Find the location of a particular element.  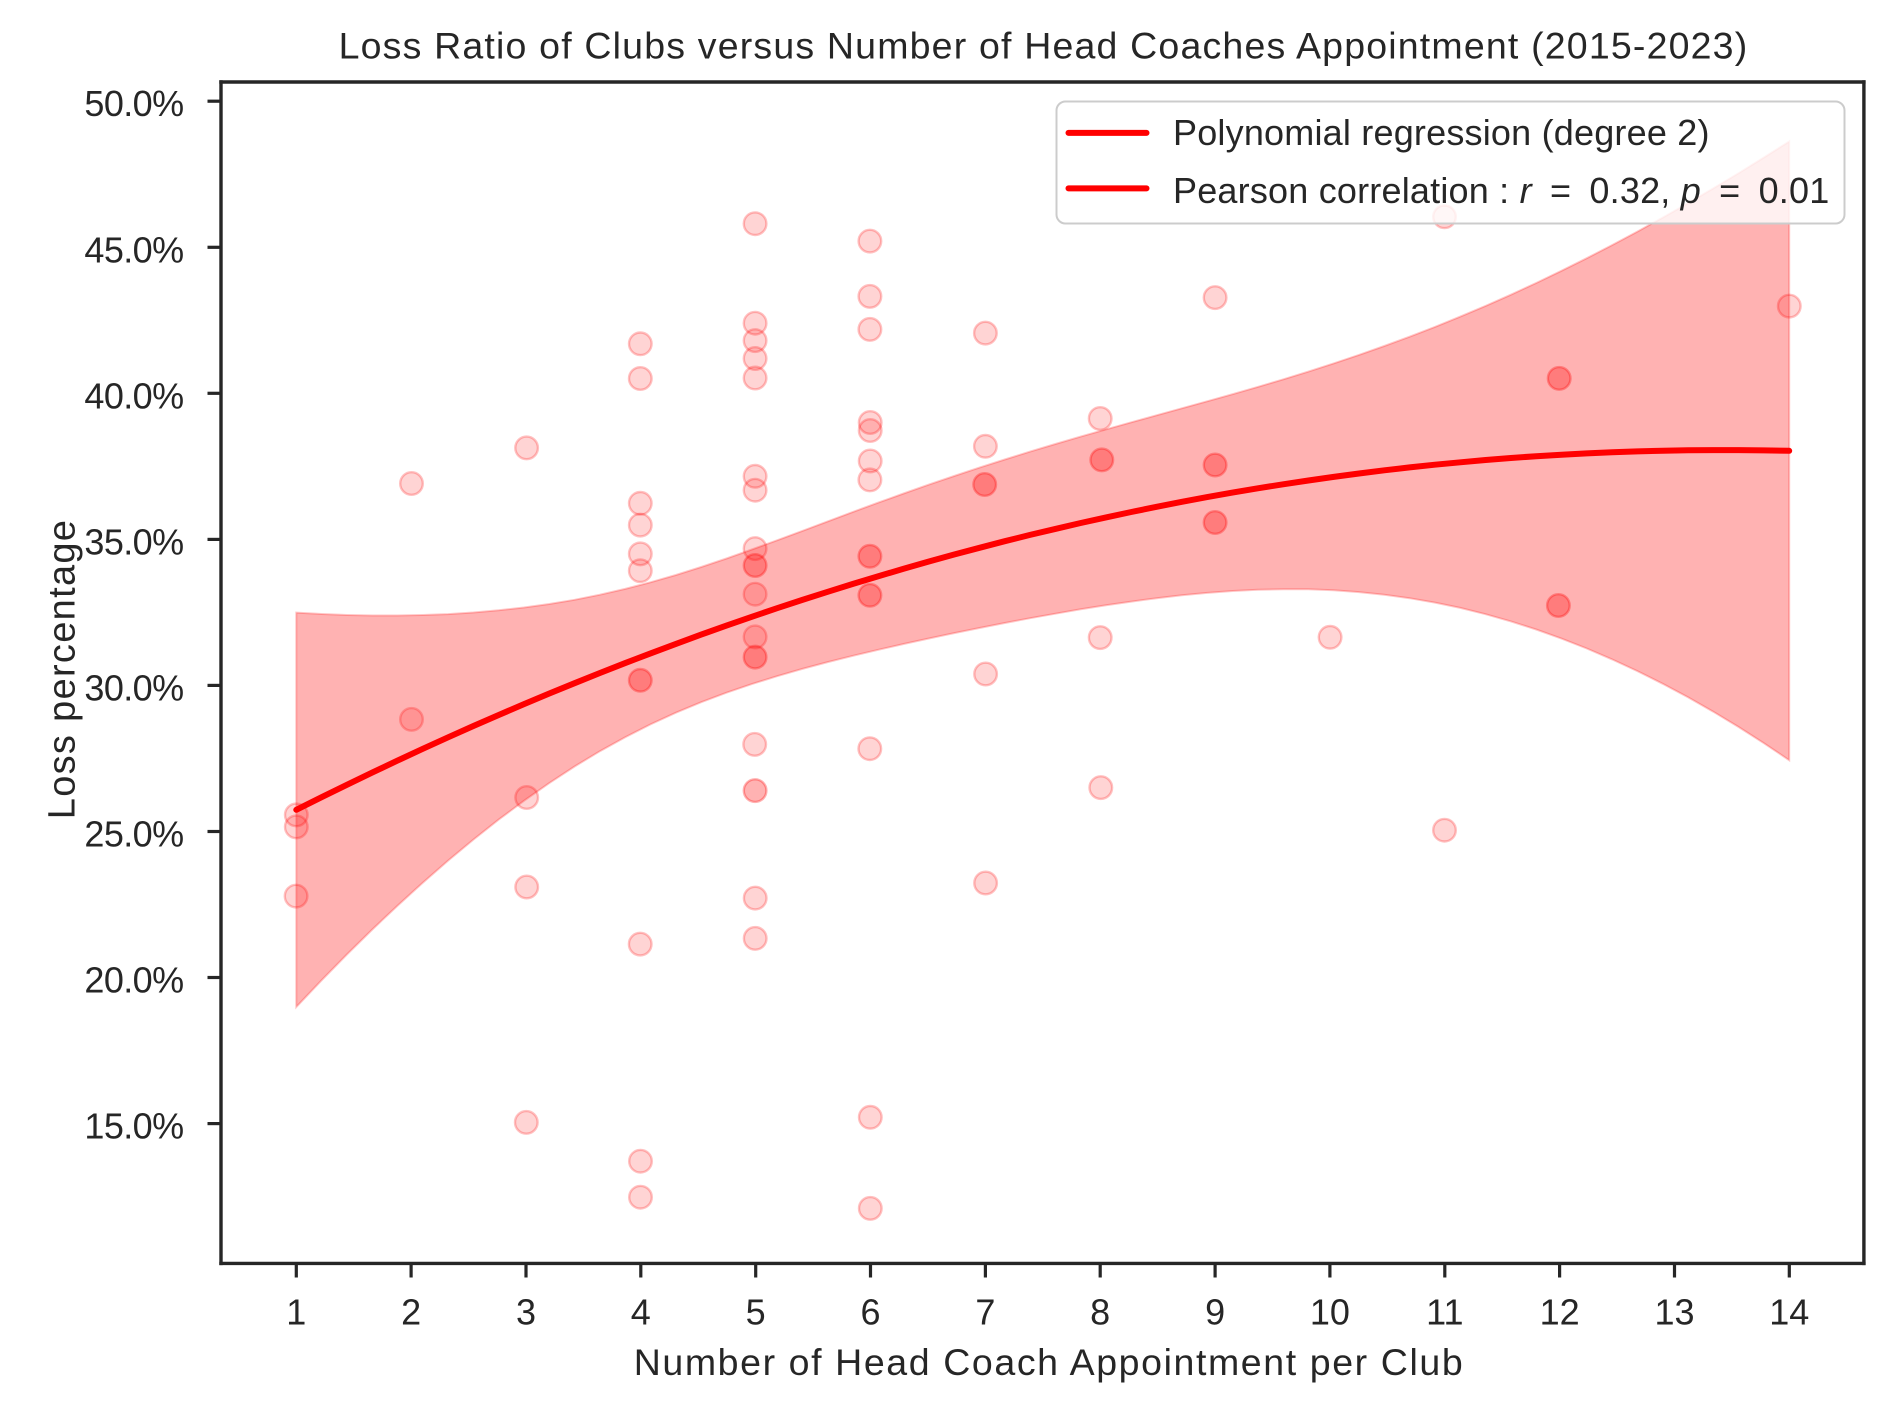

svg-text: 9 is located at coordinates (1215, 1312).